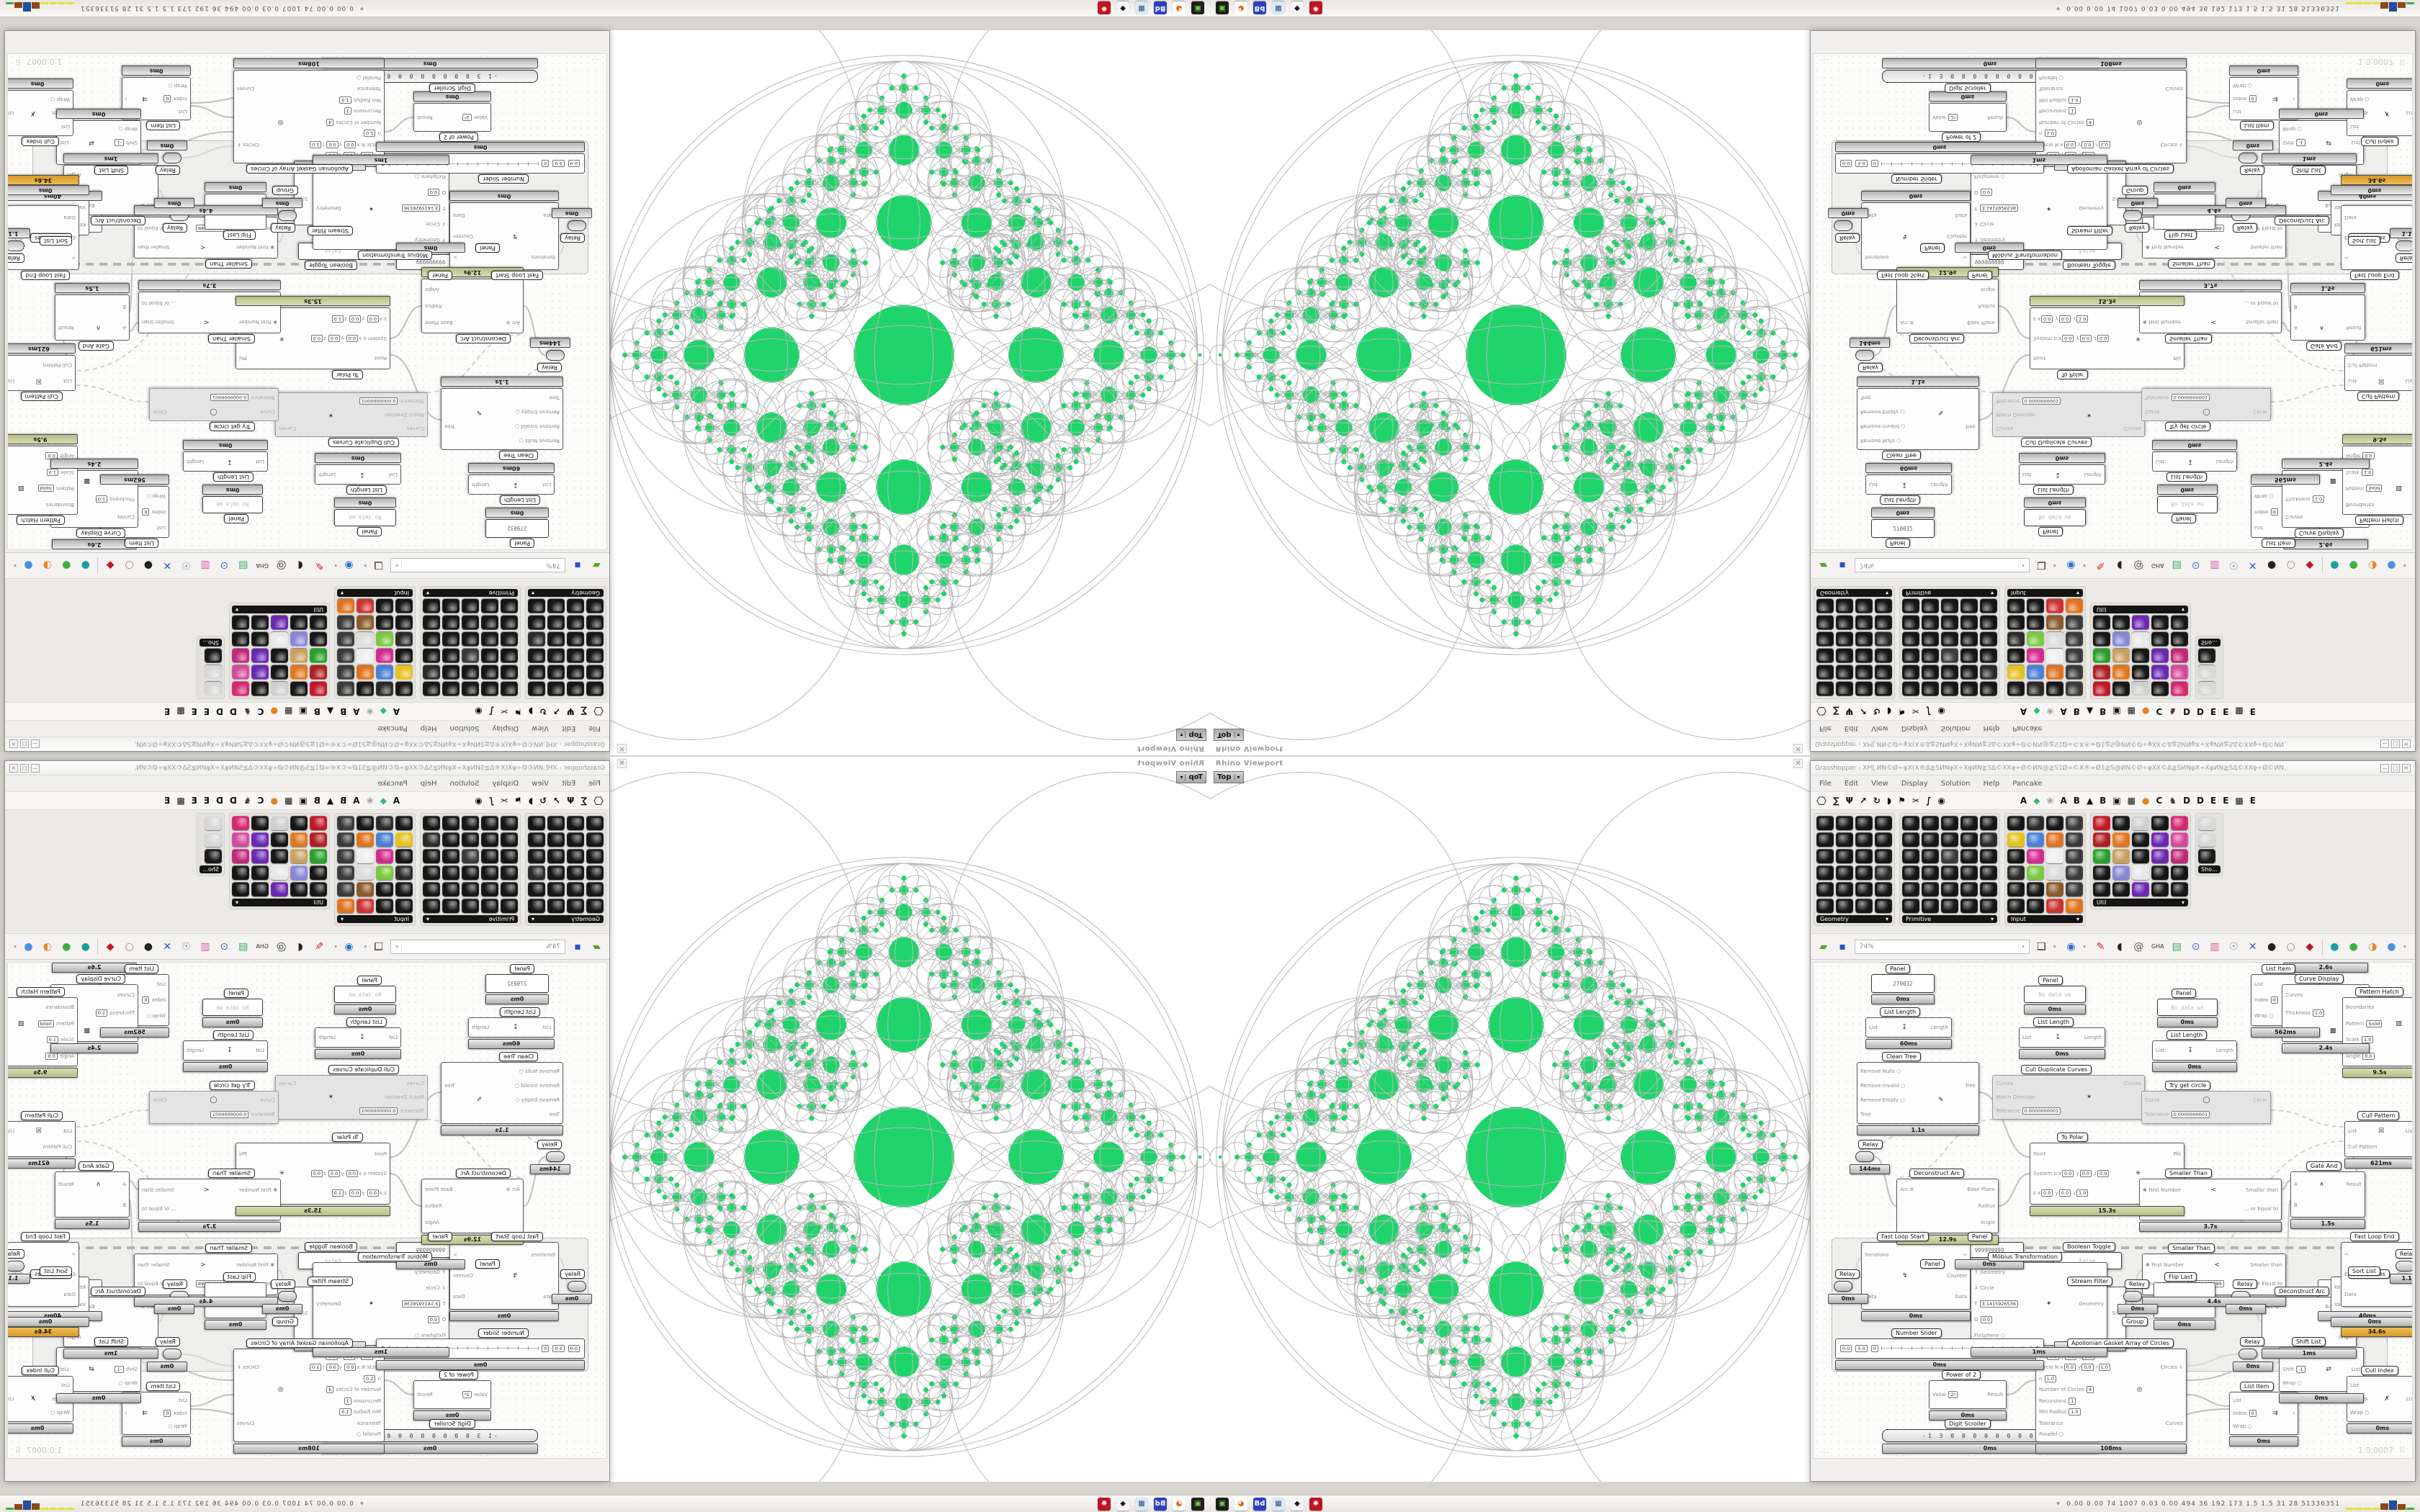 This screenshot has width=2420, height=1512. What do you see at coordinates (478, 565) in the screenshot?
I see `zoom-select: 74% ▾` at bounding box center [478, 565].